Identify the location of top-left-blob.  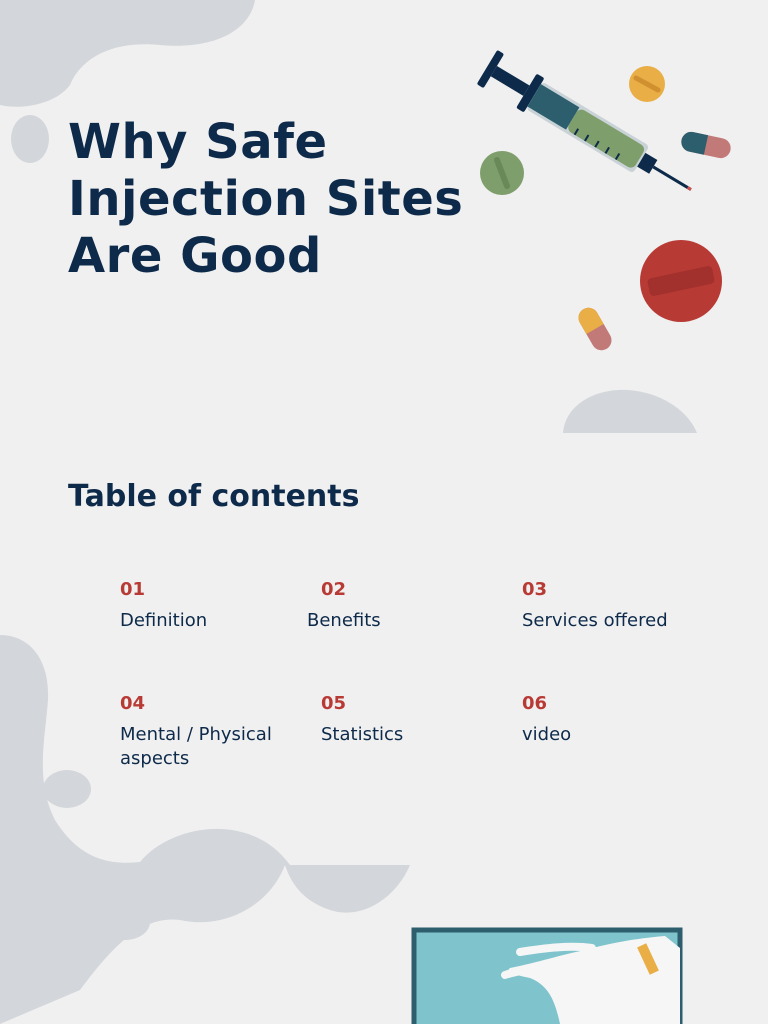
(127, 53).